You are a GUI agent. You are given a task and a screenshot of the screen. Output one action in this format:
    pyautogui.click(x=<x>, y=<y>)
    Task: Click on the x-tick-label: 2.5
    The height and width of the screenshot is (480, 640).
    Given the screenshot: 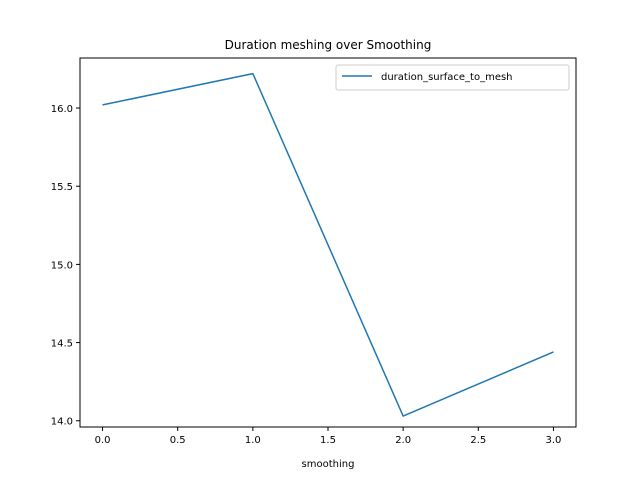 What is the action you would take?
    pyautogui.click(x=478, y=440)
    